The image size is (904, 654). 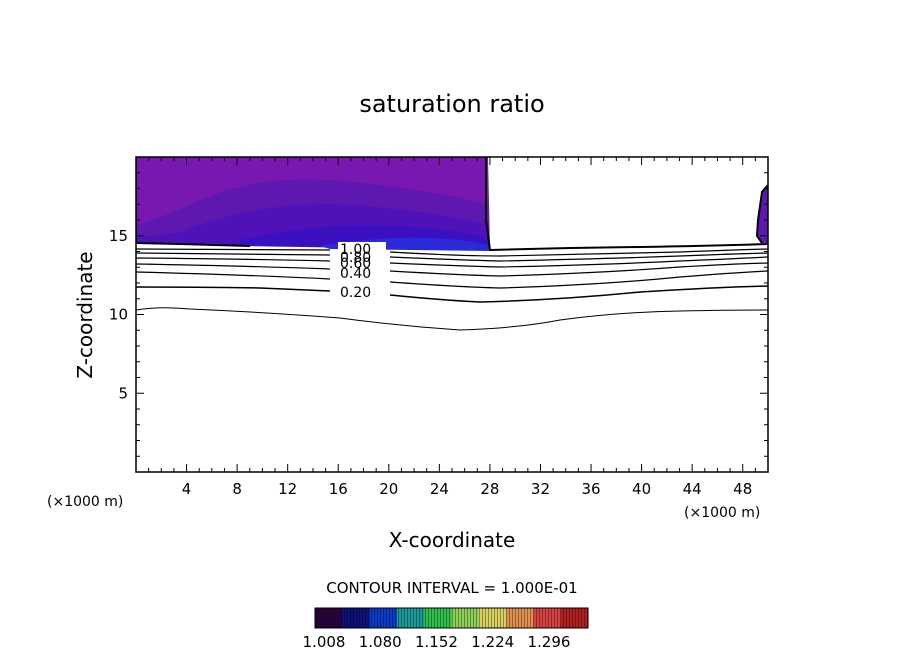 What do you see at coordinates (355, 250) in the screenshot?
I see `contour-label: 1.00` at bounding box center [355, 250].